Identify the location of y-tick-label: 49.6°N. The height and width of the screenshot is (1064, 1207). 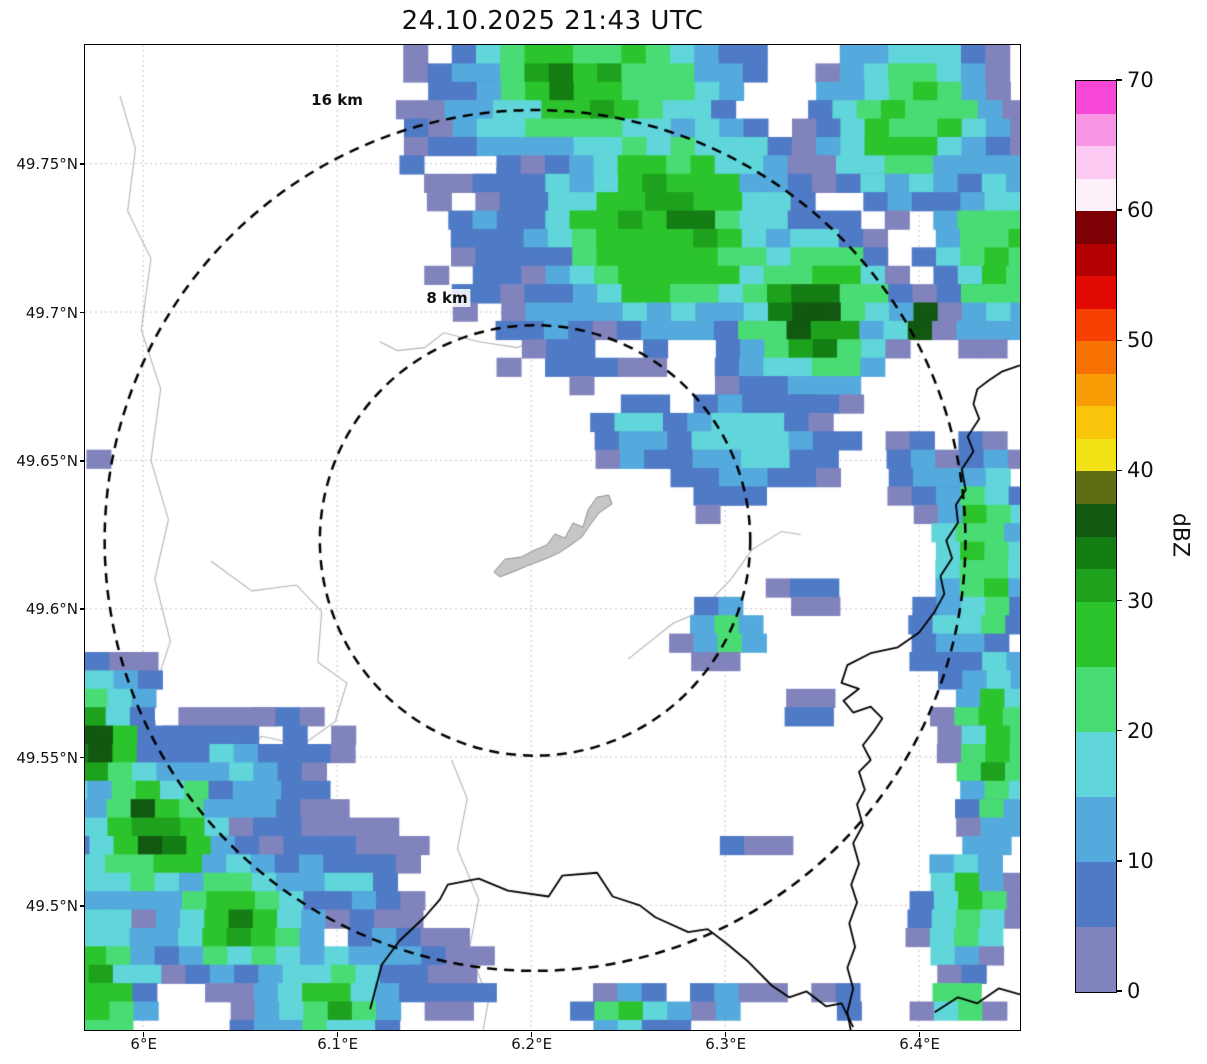
(51, 609).